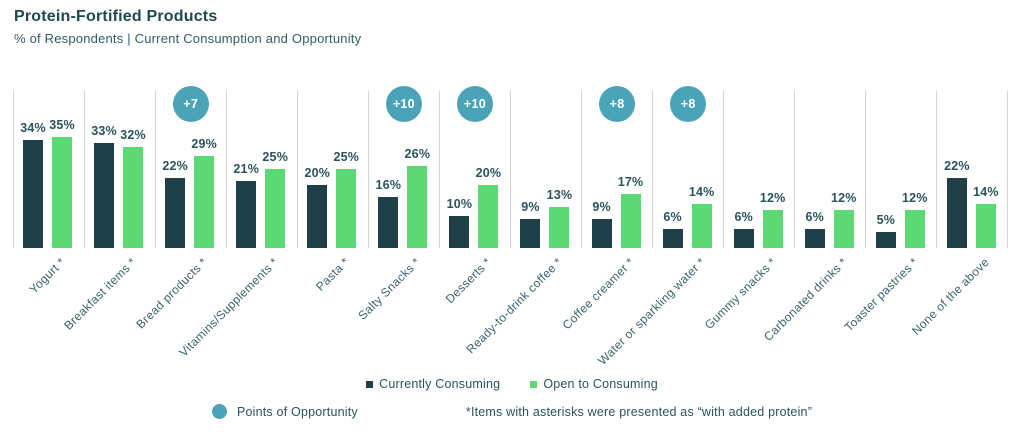 This screenshot has height=440, width=1024. What do you see at coordinates (33, 128) in the screenshot?
I see `bar-value-label: 34%` at bounding box center [33, 128].